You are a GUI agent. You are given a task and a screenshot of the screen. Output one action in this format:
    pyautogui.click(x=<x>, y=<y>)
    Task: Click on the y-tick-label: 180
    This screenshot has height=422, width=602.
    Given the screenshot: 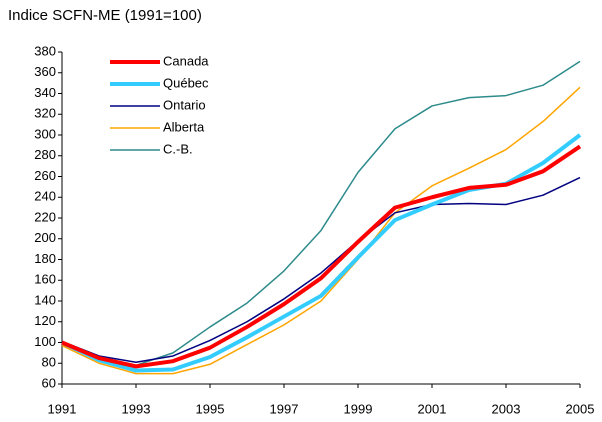 What is the action you would take?
    pyautogui.click(x=45, y=258)
    